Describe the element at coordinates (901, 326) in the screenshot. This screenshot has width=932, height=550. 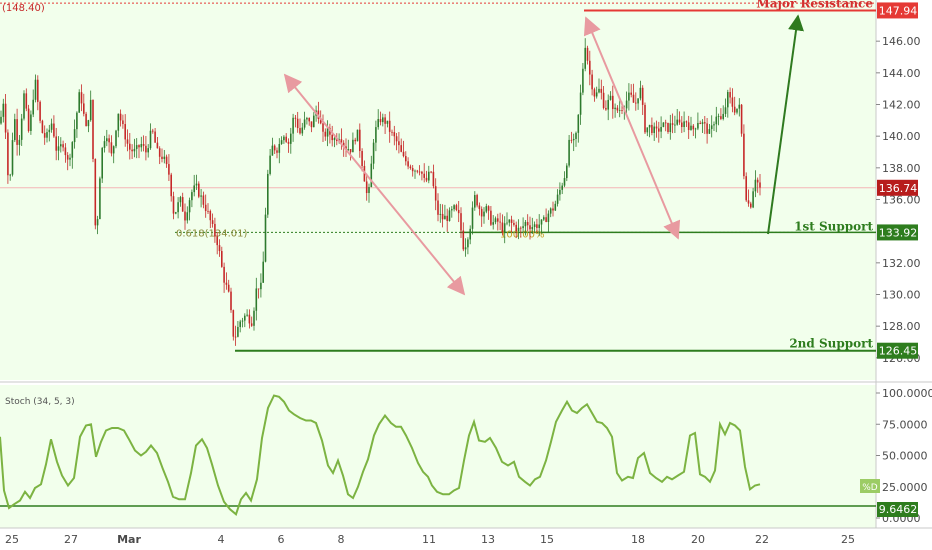
I see `price-tick-label: 128.00` at that location.